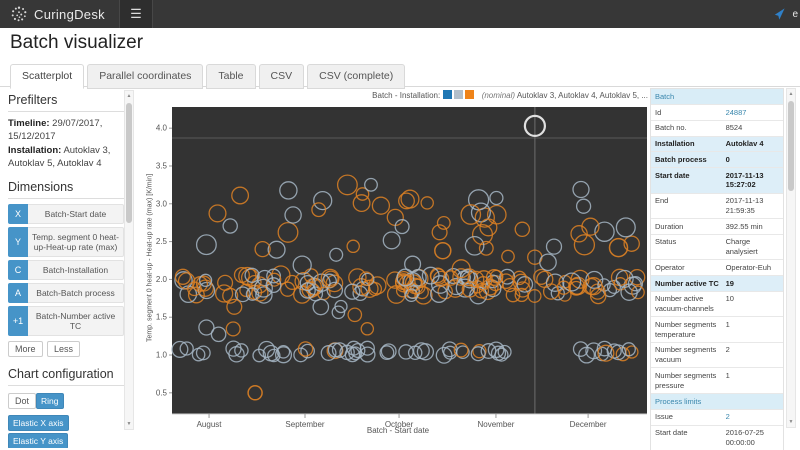  I want to click on dimension-badge: +1, so click(18, 321).